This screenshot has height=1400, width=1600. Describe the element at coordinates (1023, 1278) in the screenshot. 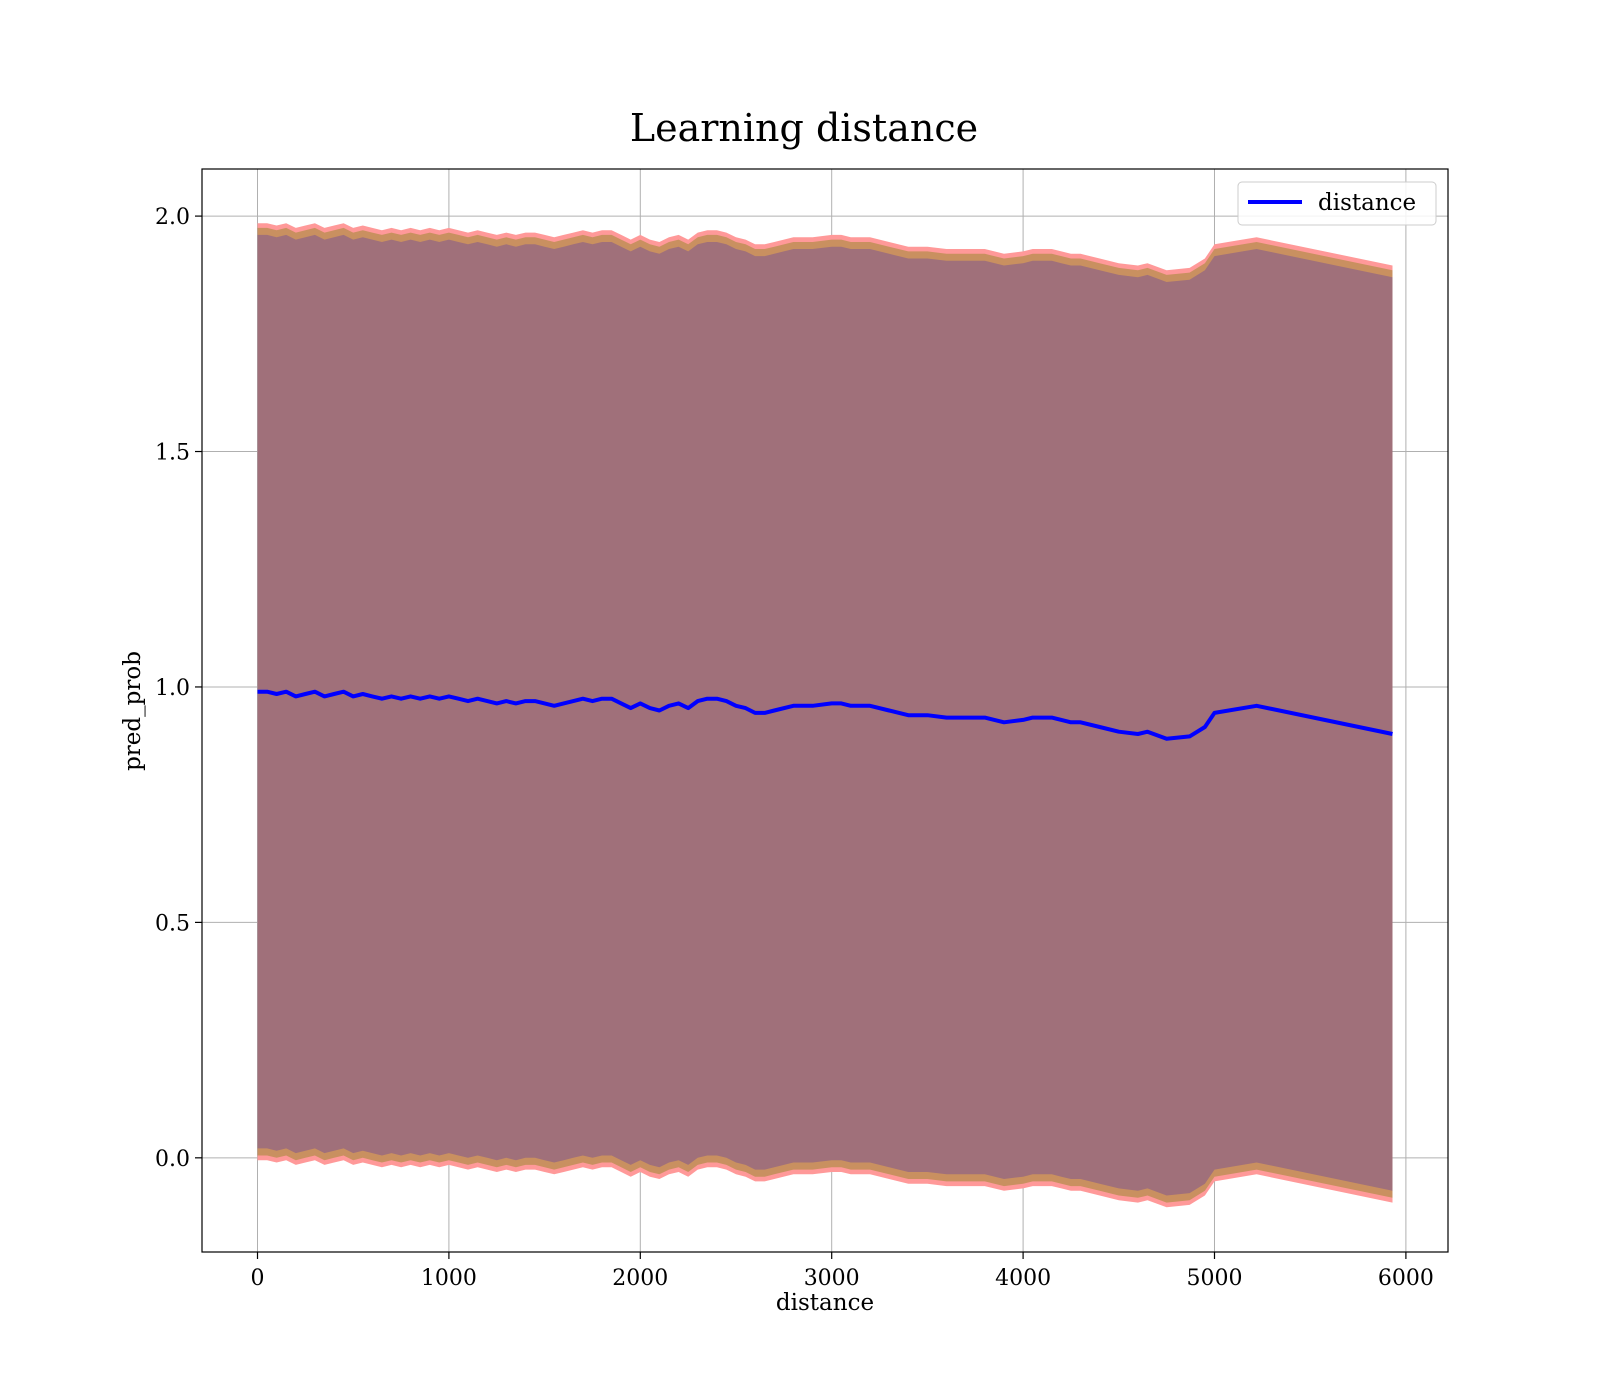

I see `x-tick-label: 4000` at that location.